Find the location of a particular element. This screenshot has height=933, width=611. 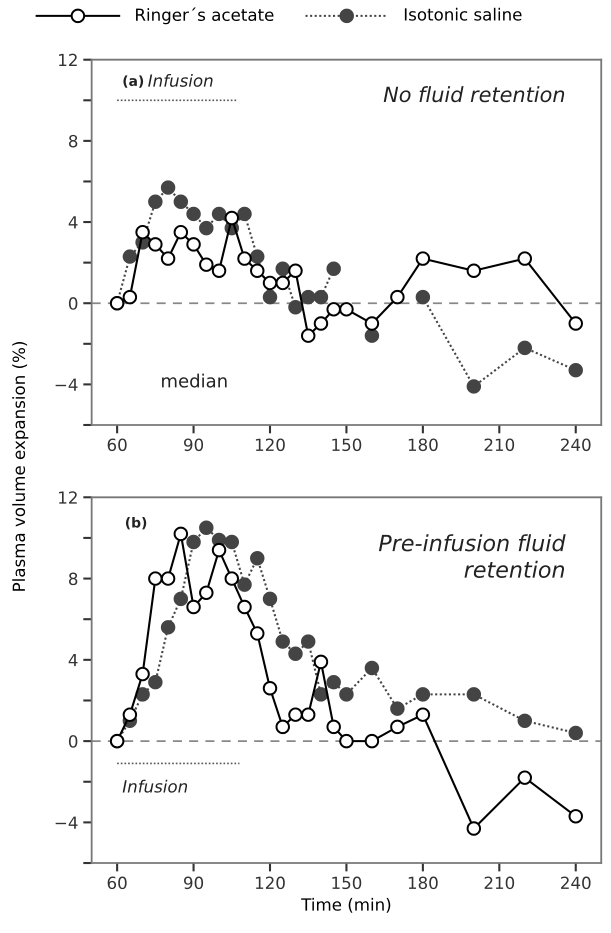

annotation: (a) is located at coordinates (133, 81).